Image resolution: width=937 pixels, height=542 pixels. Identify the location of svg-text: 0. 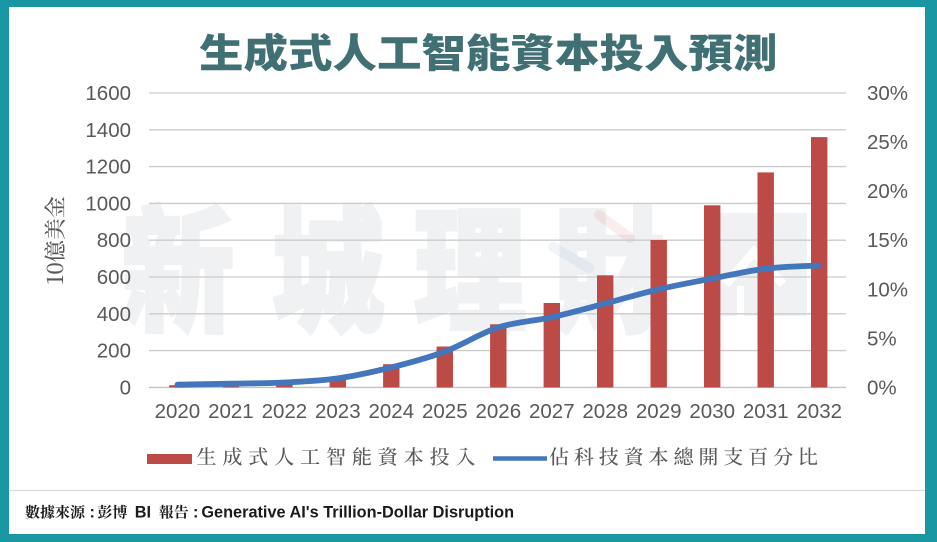
(125, 387).